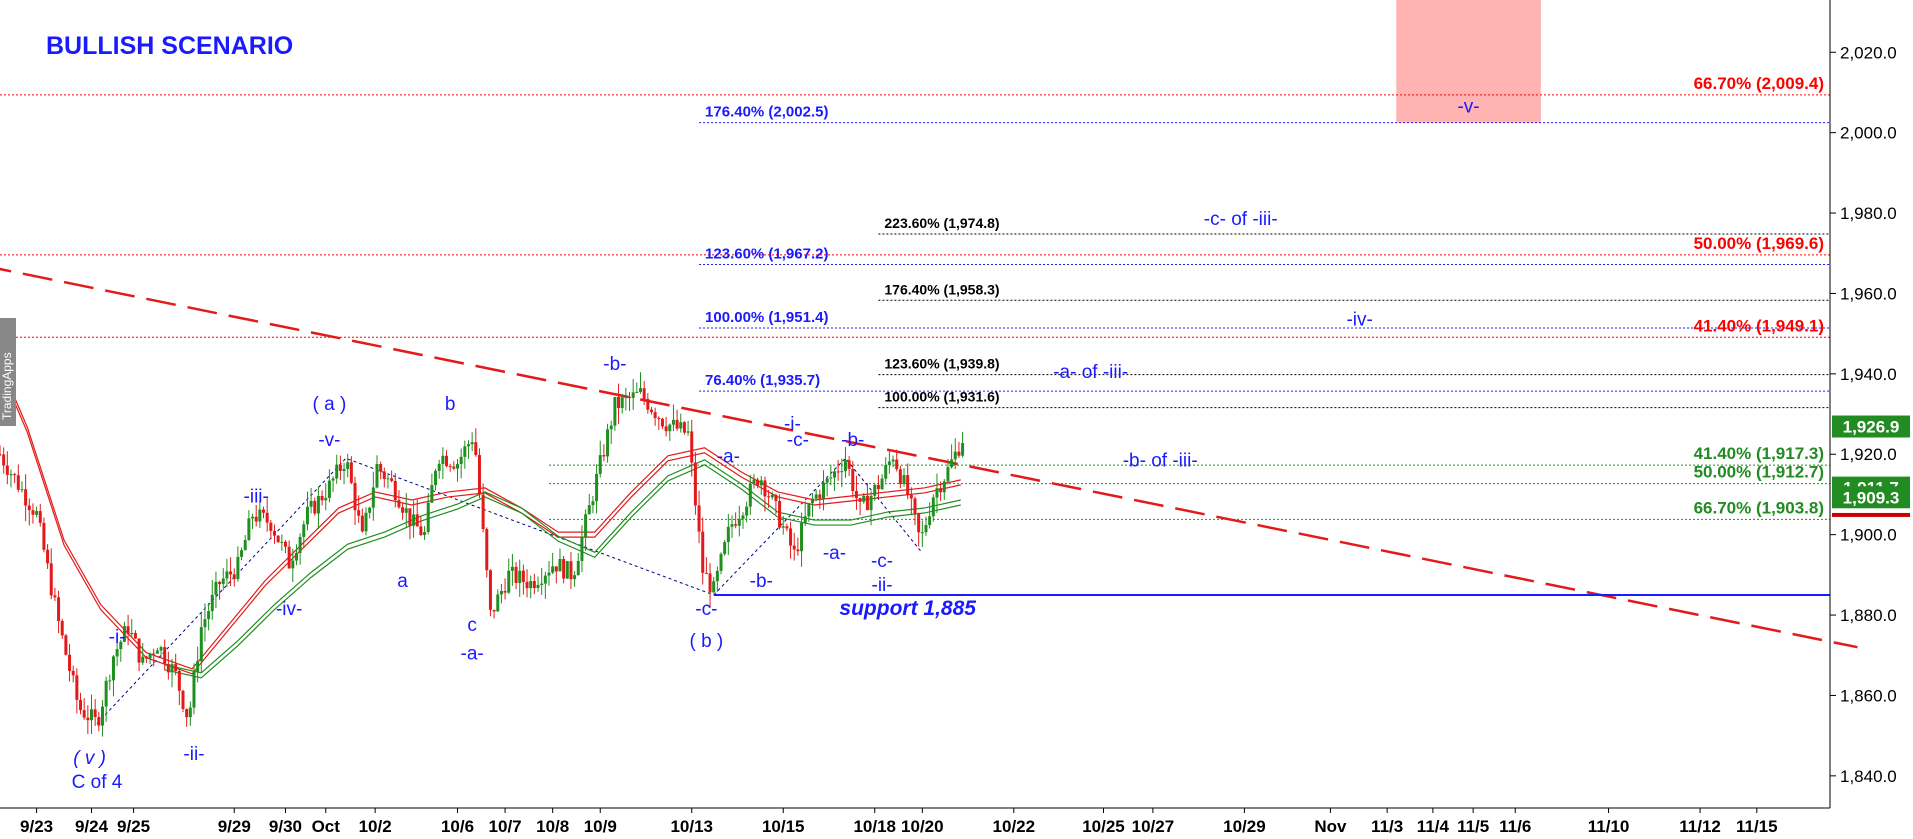 The height and width of the screenshot is (839, 1913). Describe the element at coordinates (852, 440) in the screenshot. I see `wave-label: -b-` at that location.